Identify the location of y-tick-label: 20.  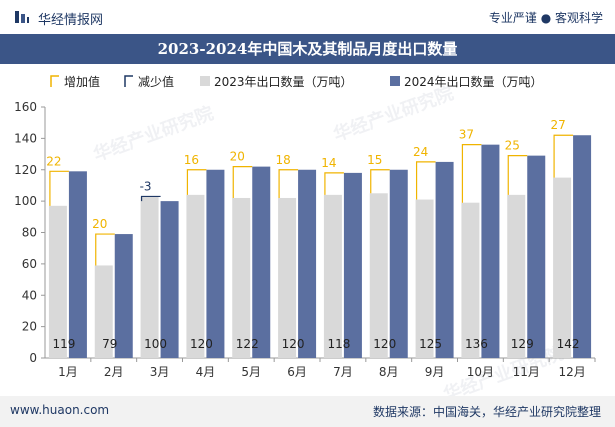
(29, 327).